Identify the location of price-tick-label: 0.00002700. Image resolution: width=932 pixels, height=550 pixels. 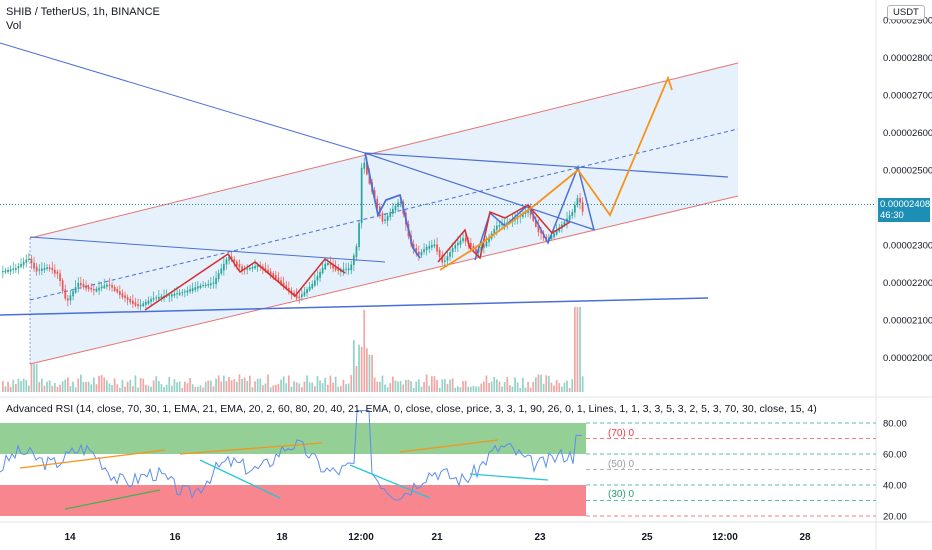
(907, 96).